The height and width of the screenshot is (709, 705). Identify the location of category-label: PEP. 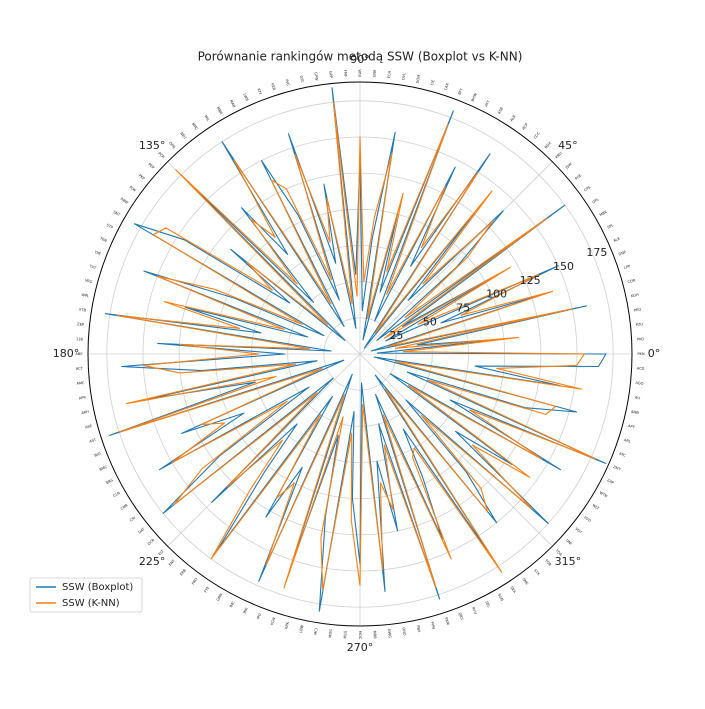
(151, 166).